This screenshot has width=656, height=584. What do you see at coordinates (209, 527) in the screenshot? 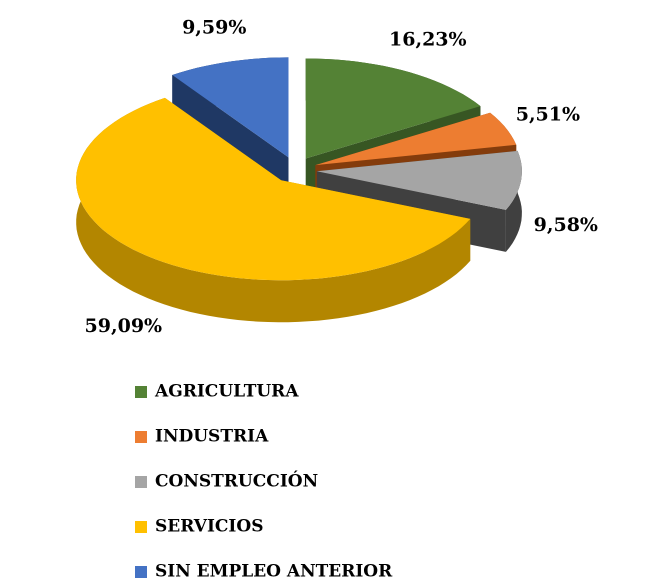
I see `legend-label: SERVICIOS` at bounding box center [209, 527].